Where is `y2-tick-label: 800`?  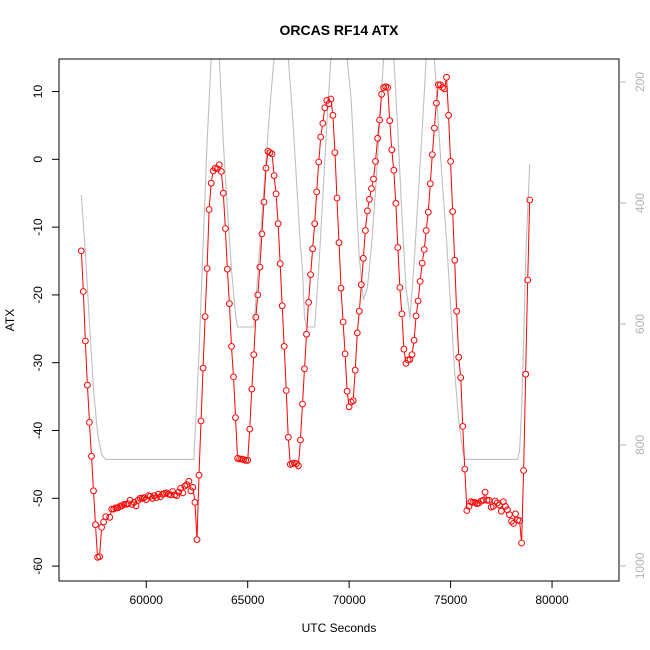
y2-tick-label: 800 is located at coordinates (640, 445).